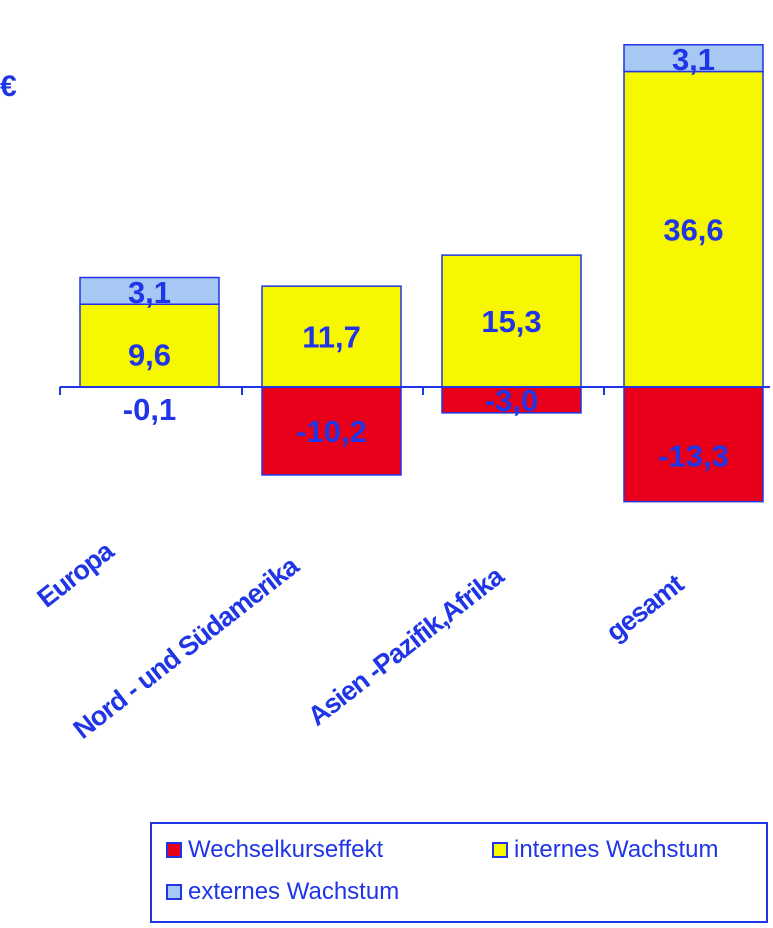 This screenshot has width=773, height=928. What do you see at coordinates (187, 647) in the screenshot?
I see `category-label: Nord - und Südamerika` at bounding box center [187, 647].